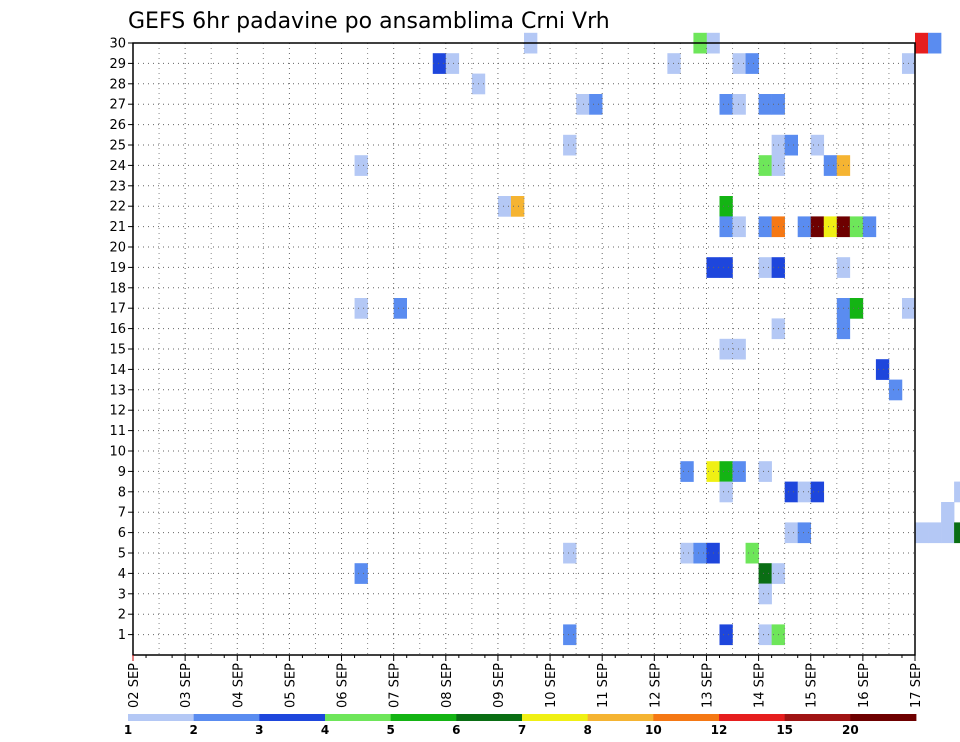 Image resolution: width=960 pixels, height=742 pixels. Describe the element at coordinates (850, 730) in the screenshot. I see `colorbar-label: 20` at that location.